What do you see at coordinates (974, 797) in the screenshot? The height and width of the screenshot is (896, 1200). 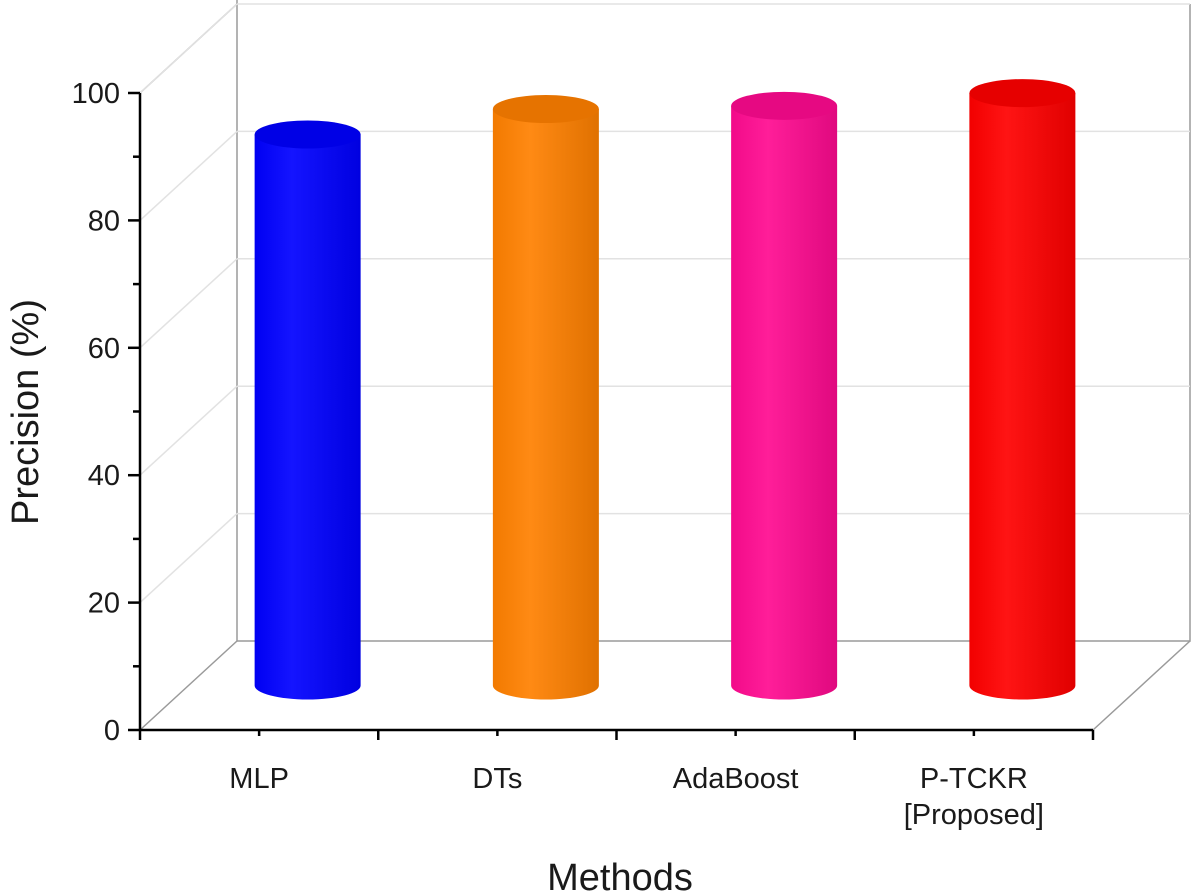 I see `x-tick-label-3: P-TCKR [Proposed]` at bounding box center [974, 797].